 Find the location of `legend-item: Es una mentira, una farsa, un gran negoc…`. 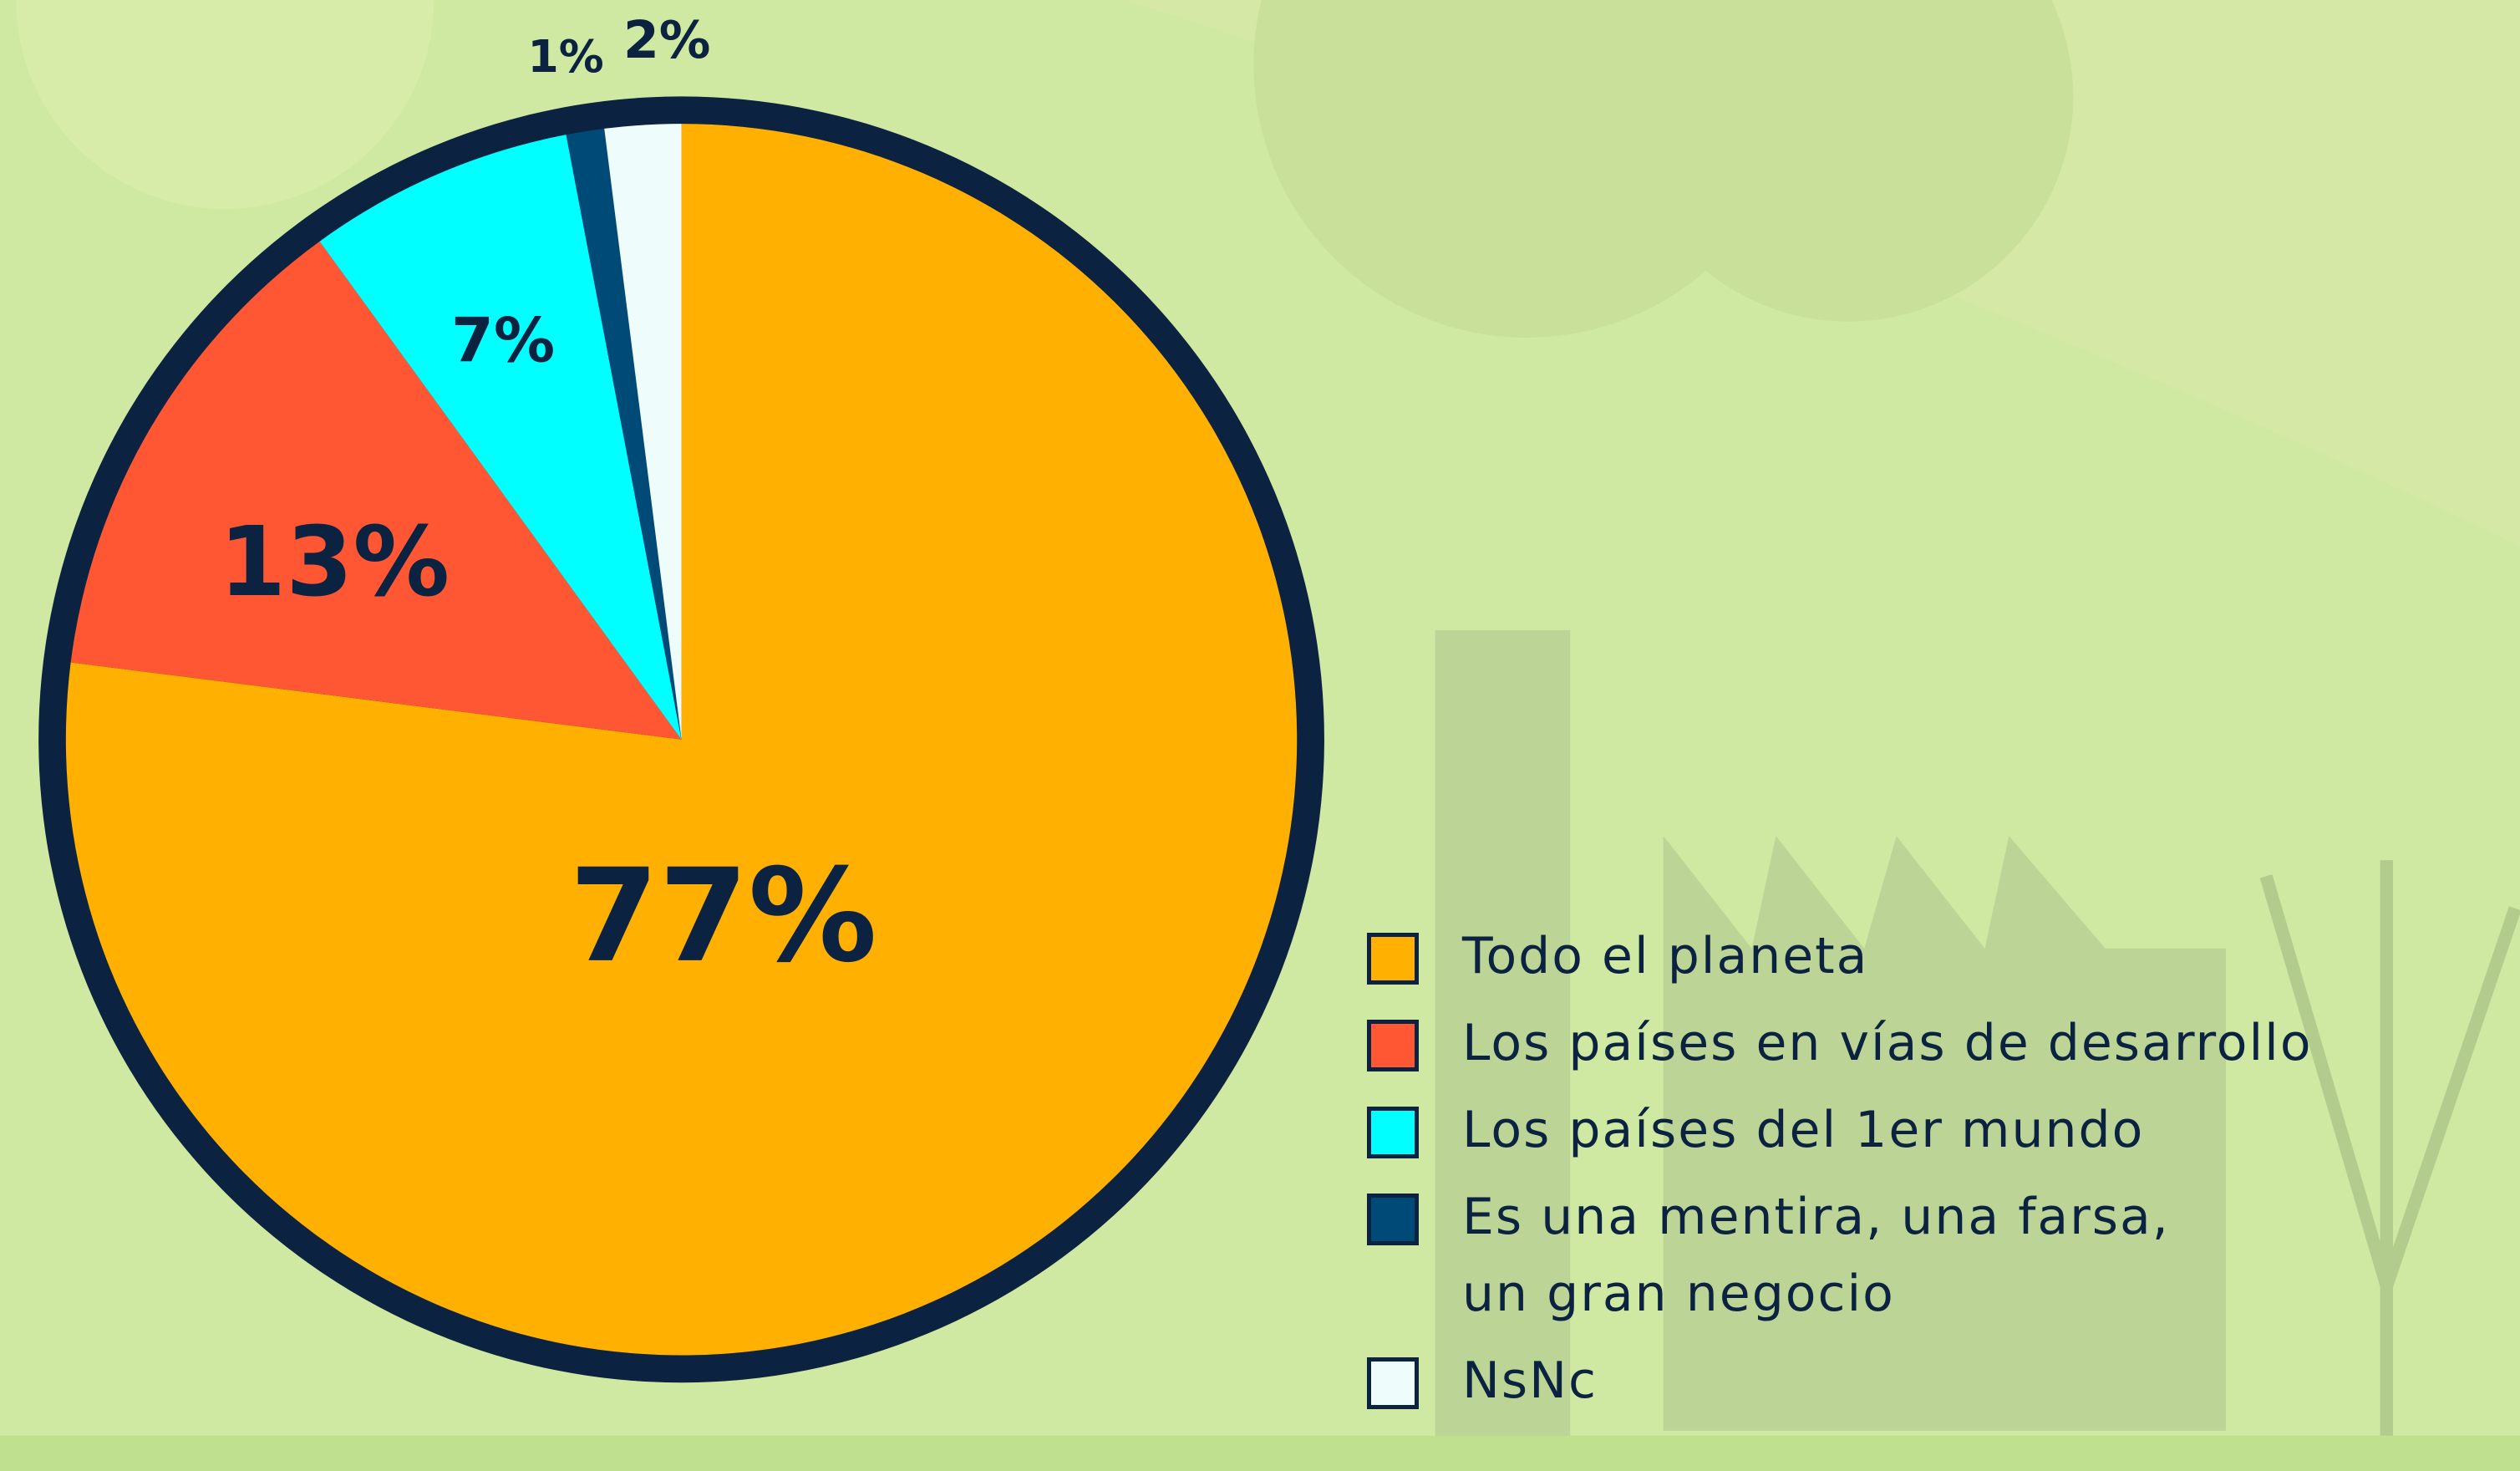

legend-item: Es una mentira, una farsa, un gran negoc… is located at coordinates (1840, 1260).